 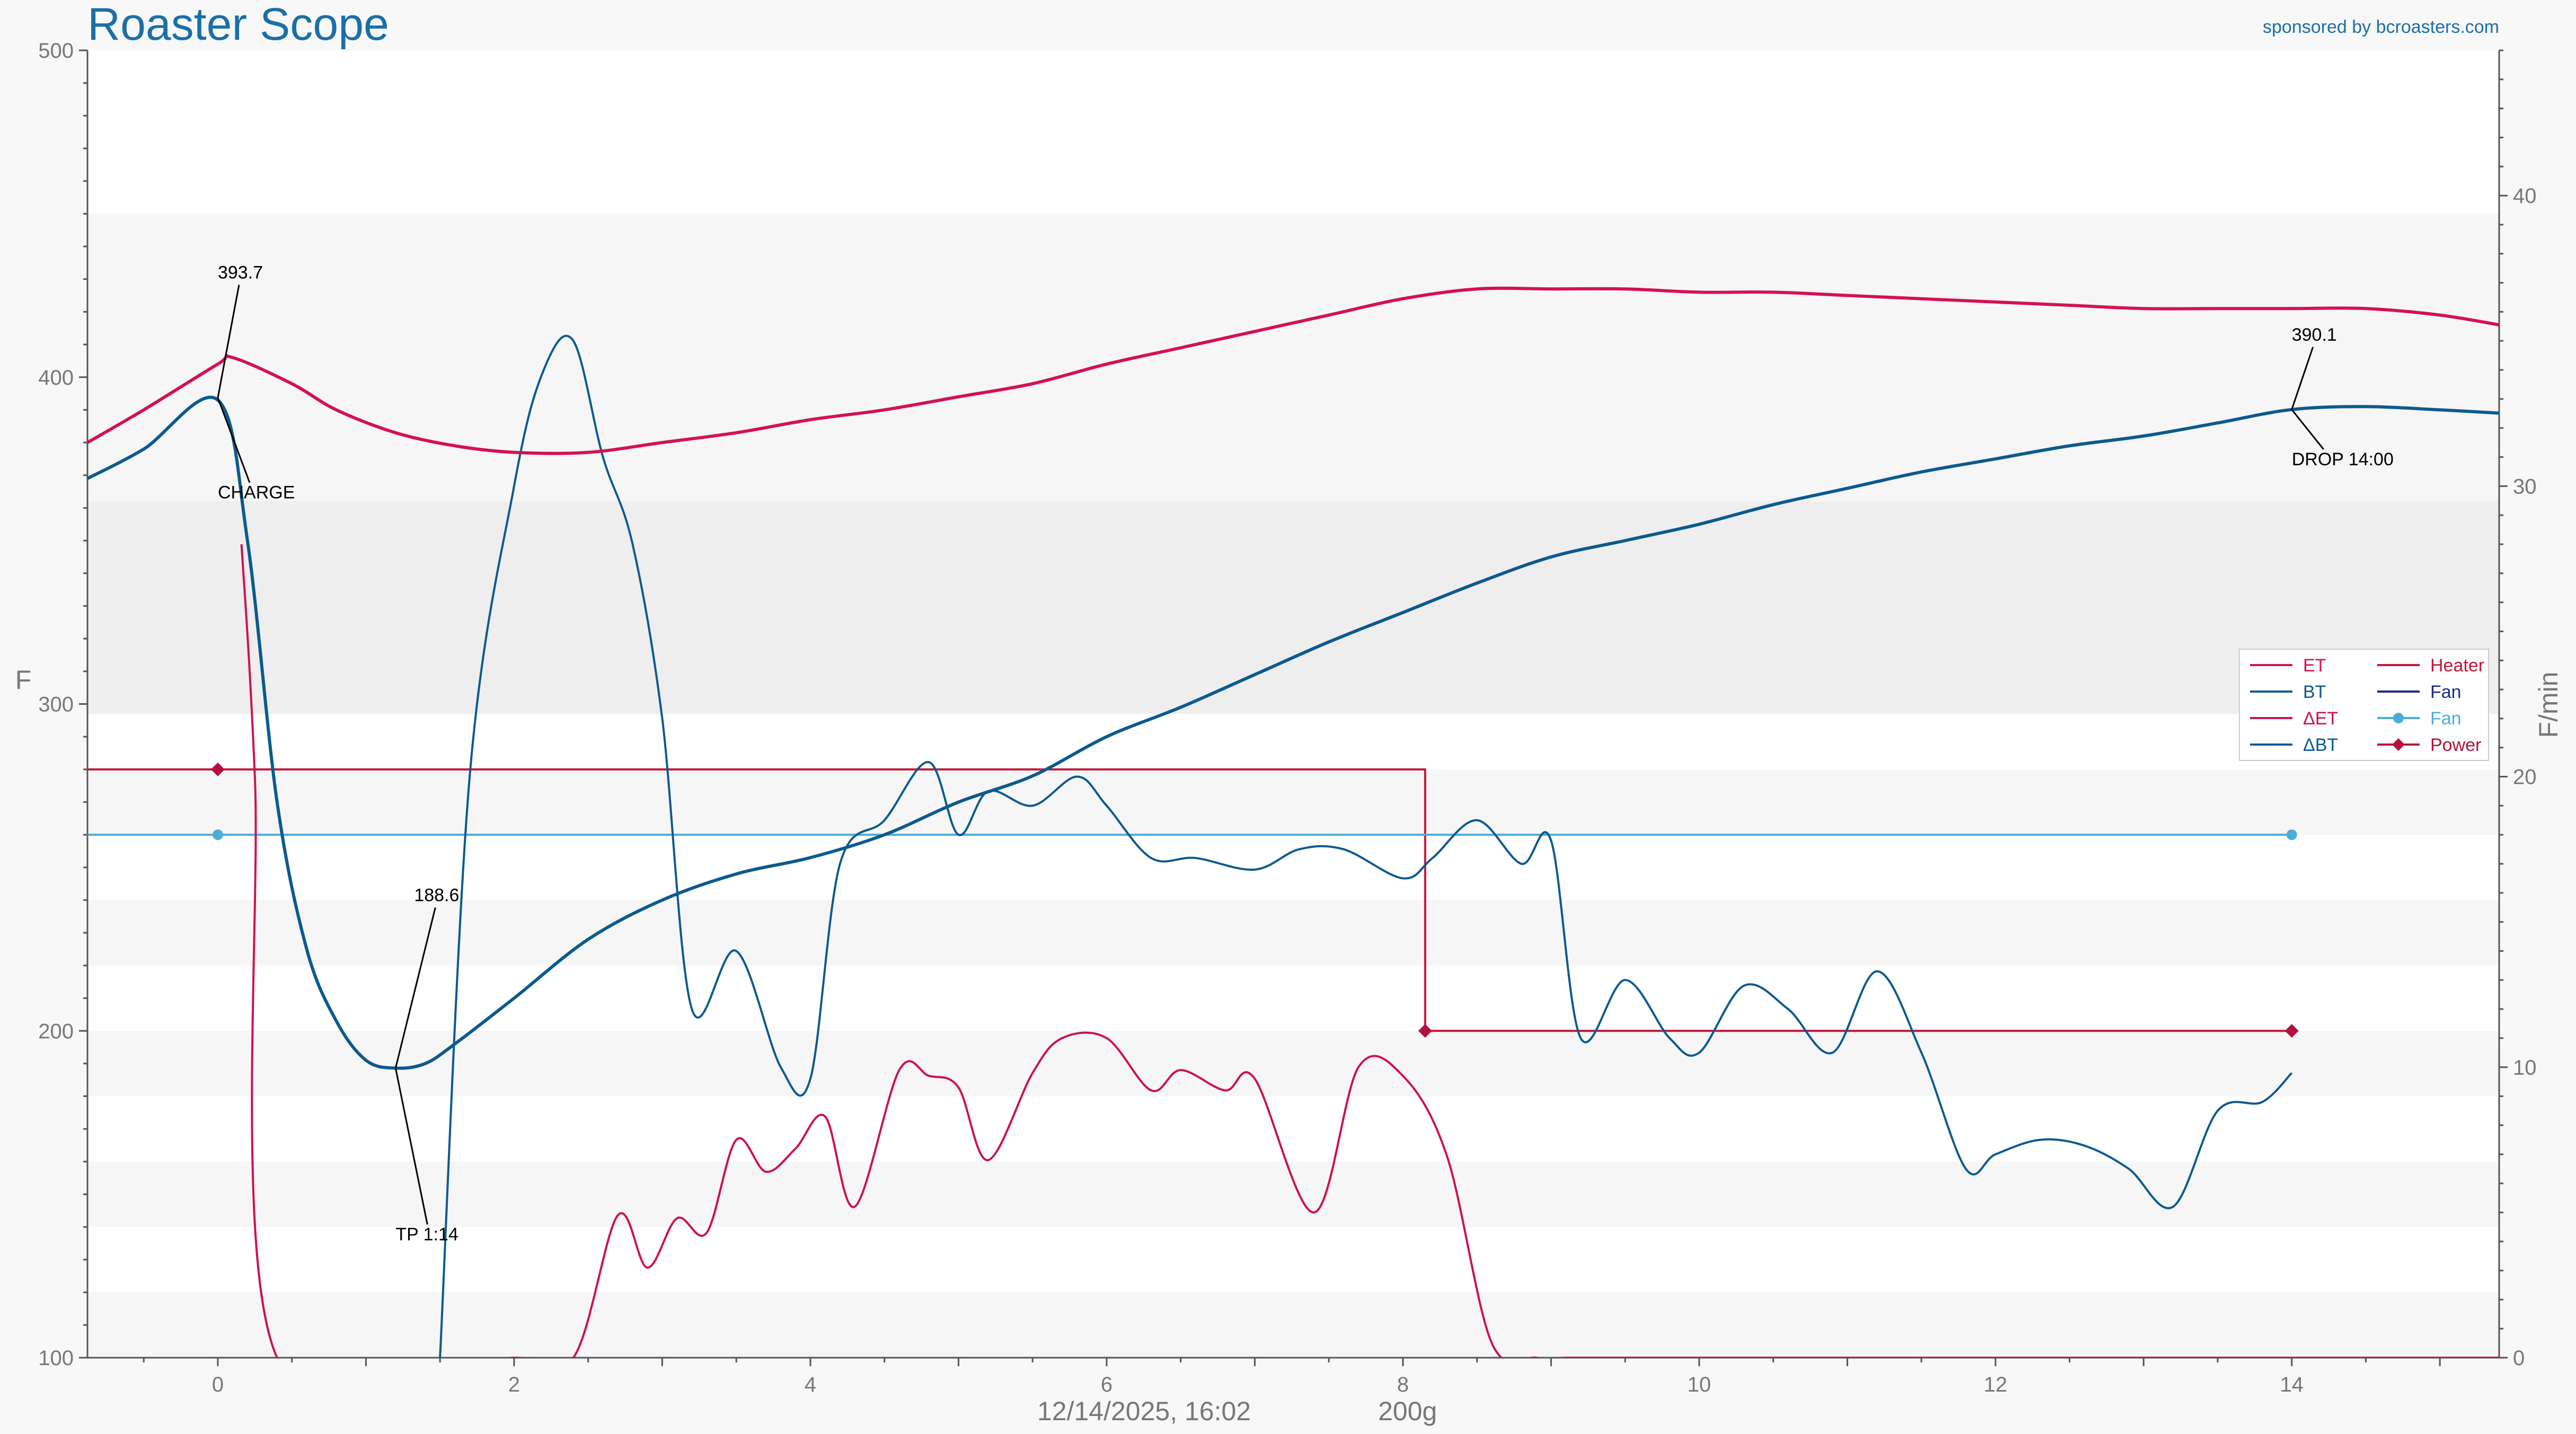 What do you see at coordinates (2525, 1067) in the screenshot?
I see `y-tick-label-right: 10` at bounding box center [2525, 1067].